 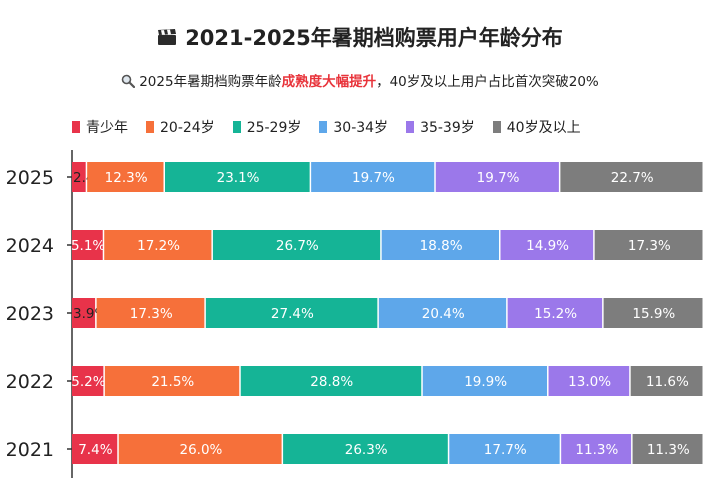 I want to click on data-label: 15.9%, so click(x=653, y=314).